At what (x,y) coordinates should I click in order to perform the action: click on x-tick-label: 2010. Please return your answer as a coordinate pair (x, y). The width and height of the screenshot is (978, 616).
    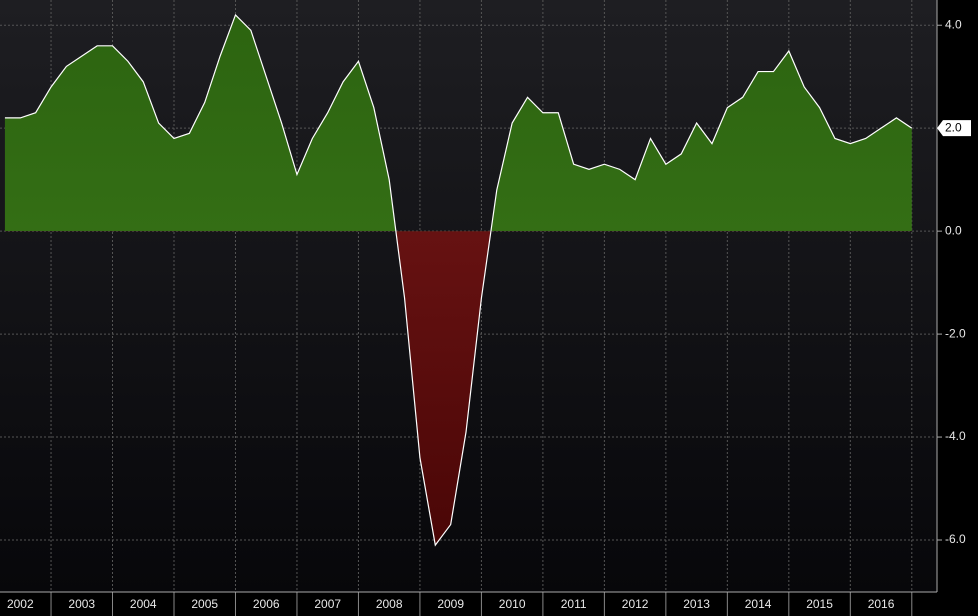
    Looking at the image, I should click on (512, 604).